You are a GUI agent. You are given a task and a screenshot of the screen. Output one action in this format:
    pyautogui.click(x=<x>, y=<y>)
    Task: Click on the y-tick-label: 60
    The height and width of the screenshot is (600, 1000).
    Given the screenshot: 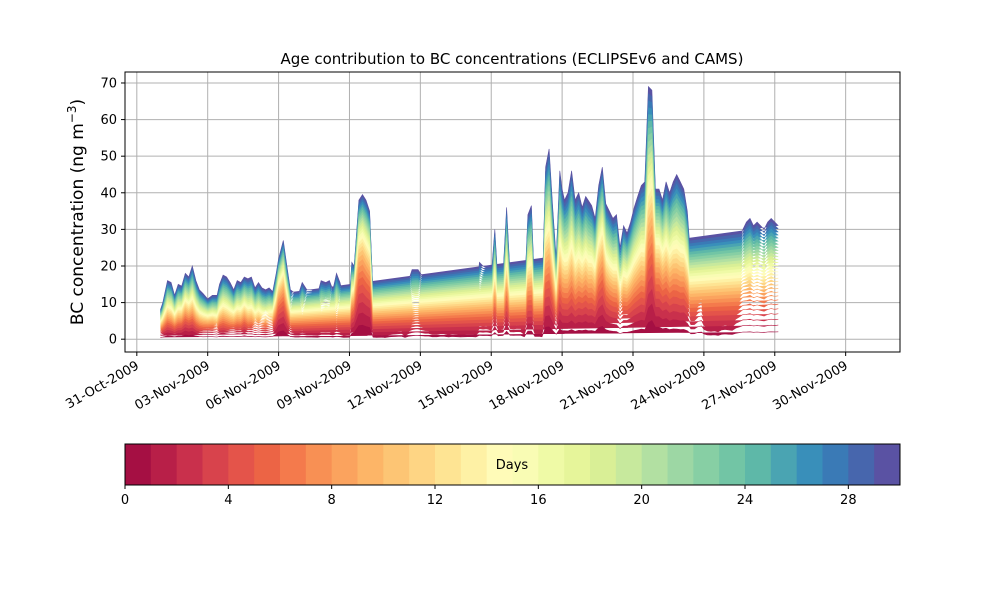 What is the action you would take?
    pyautogui.click(x=108, y=120)
    